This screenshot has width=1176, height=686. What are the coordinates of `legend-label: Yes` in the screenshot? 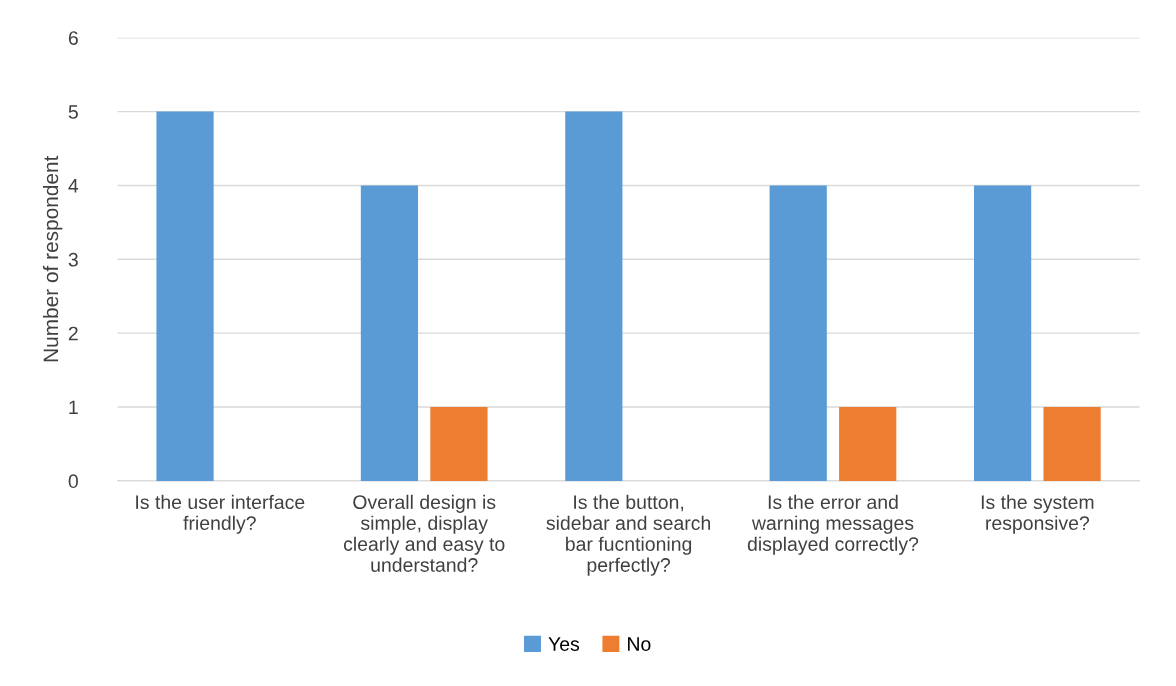 It's located at (564, 644).